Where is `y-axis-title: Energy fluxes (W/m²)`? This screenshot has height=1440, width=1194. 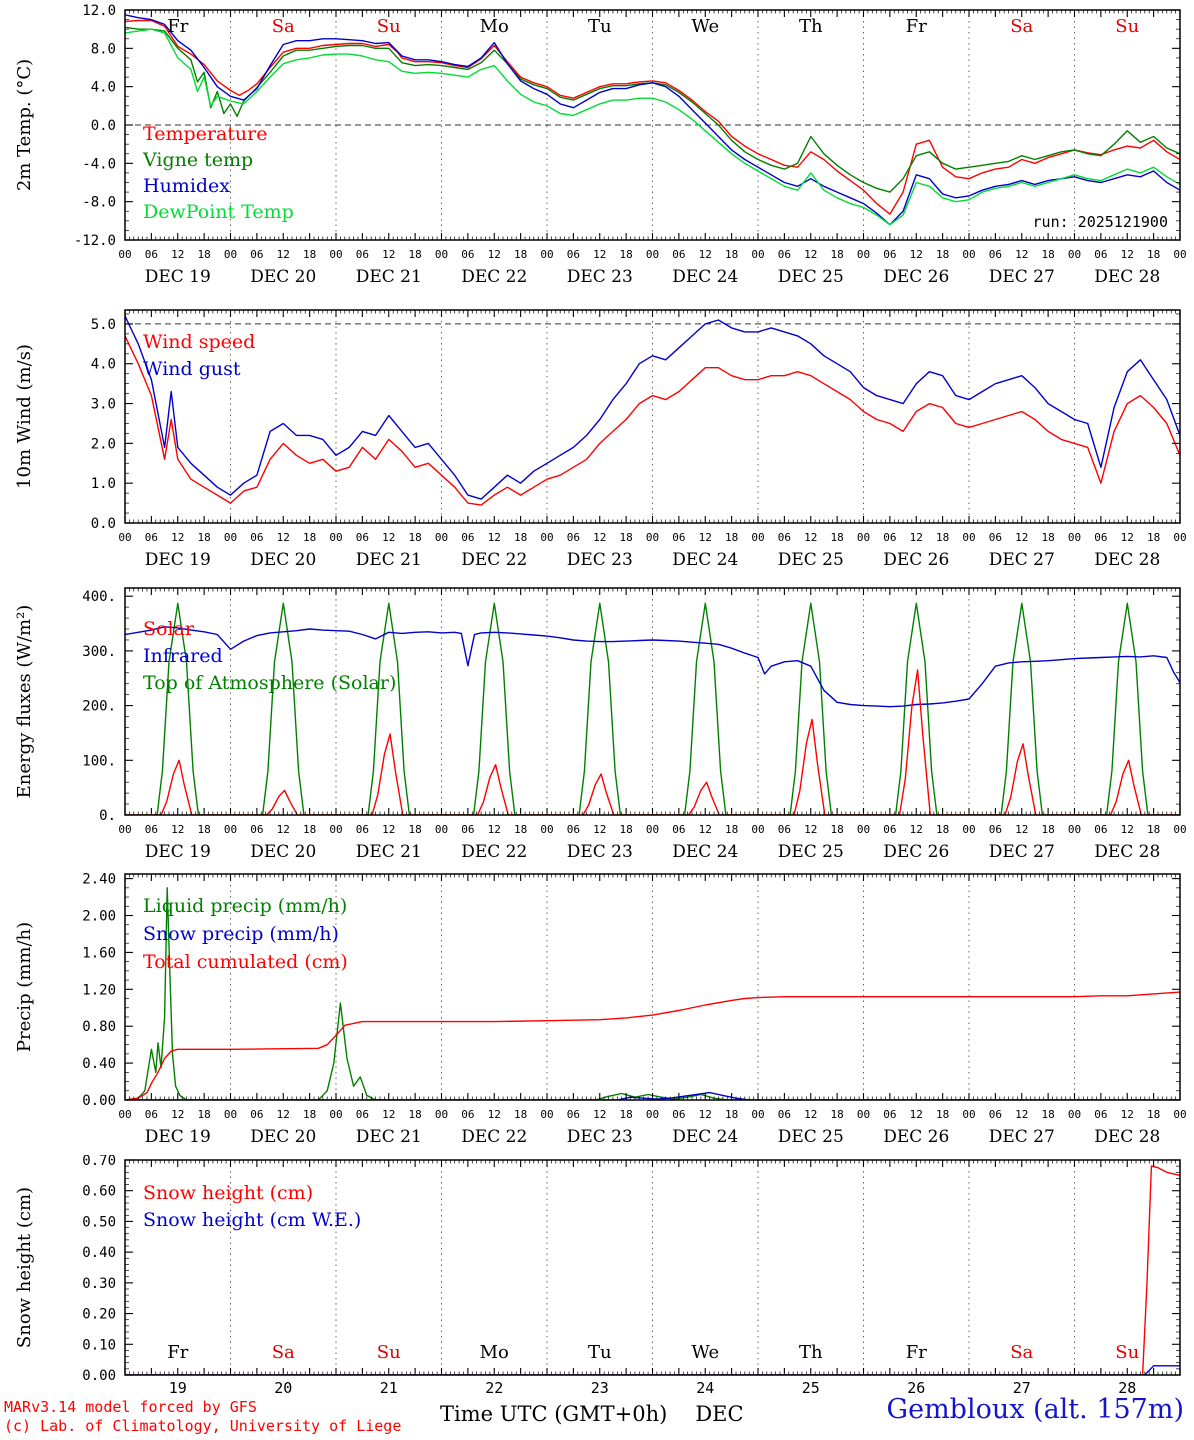
y-axis-title: Energy fluxes (W/m²) is located at coordinates (24, 702).